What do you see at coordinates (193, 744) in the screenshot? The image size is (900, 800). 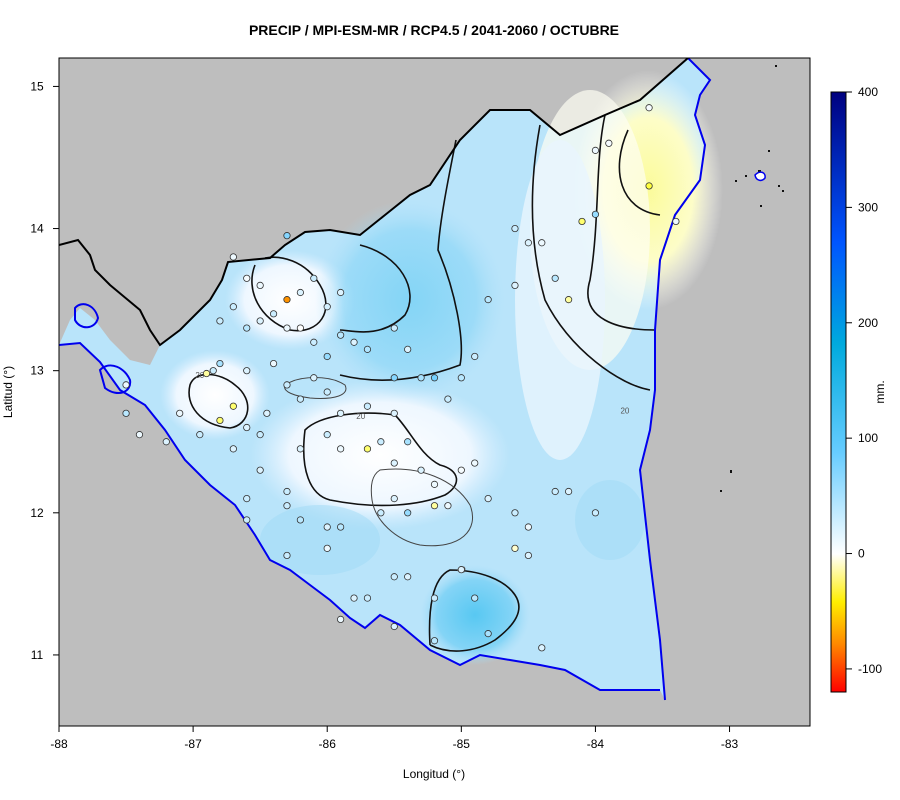 I see `x-tick-label: -87` at bounding box center [193, 744].